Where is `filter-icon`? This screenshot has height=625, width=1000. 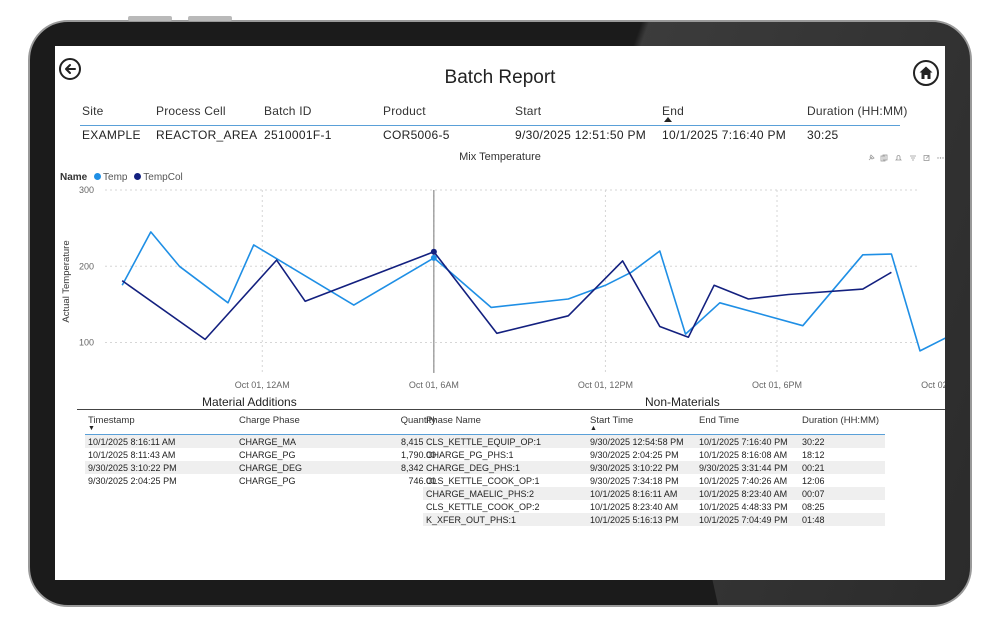 filter-icon is located at coordinates (913, 158).